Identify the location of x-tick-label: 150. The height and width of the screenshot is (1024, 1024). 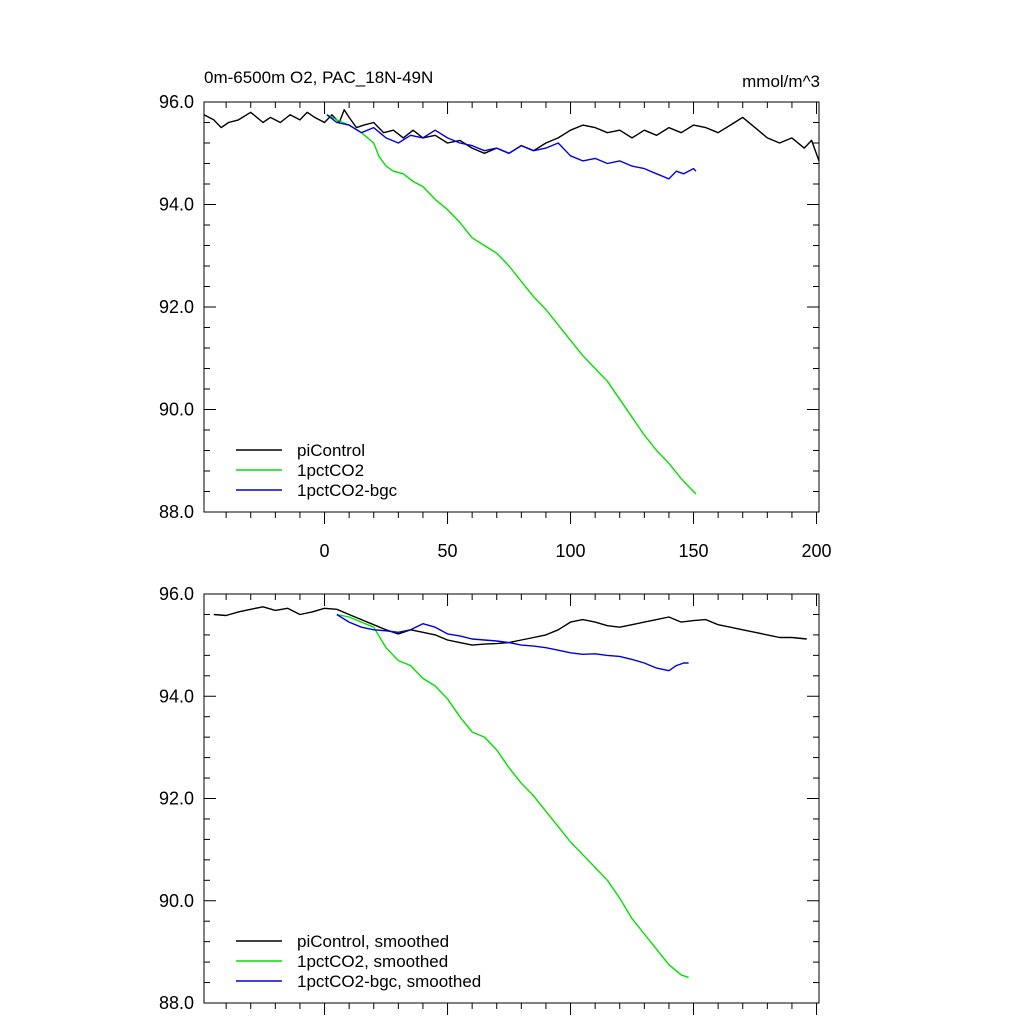
(694, 551).